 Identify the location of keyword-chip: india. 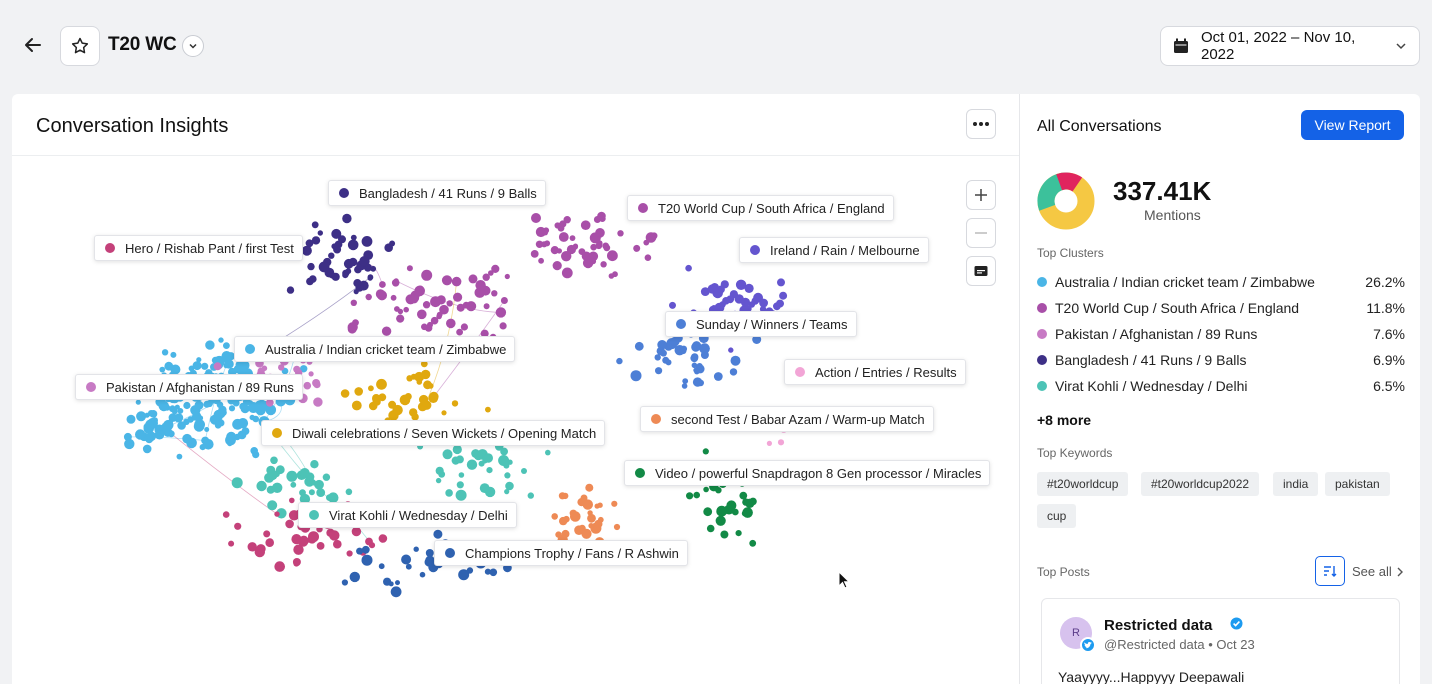
(1296, 484).